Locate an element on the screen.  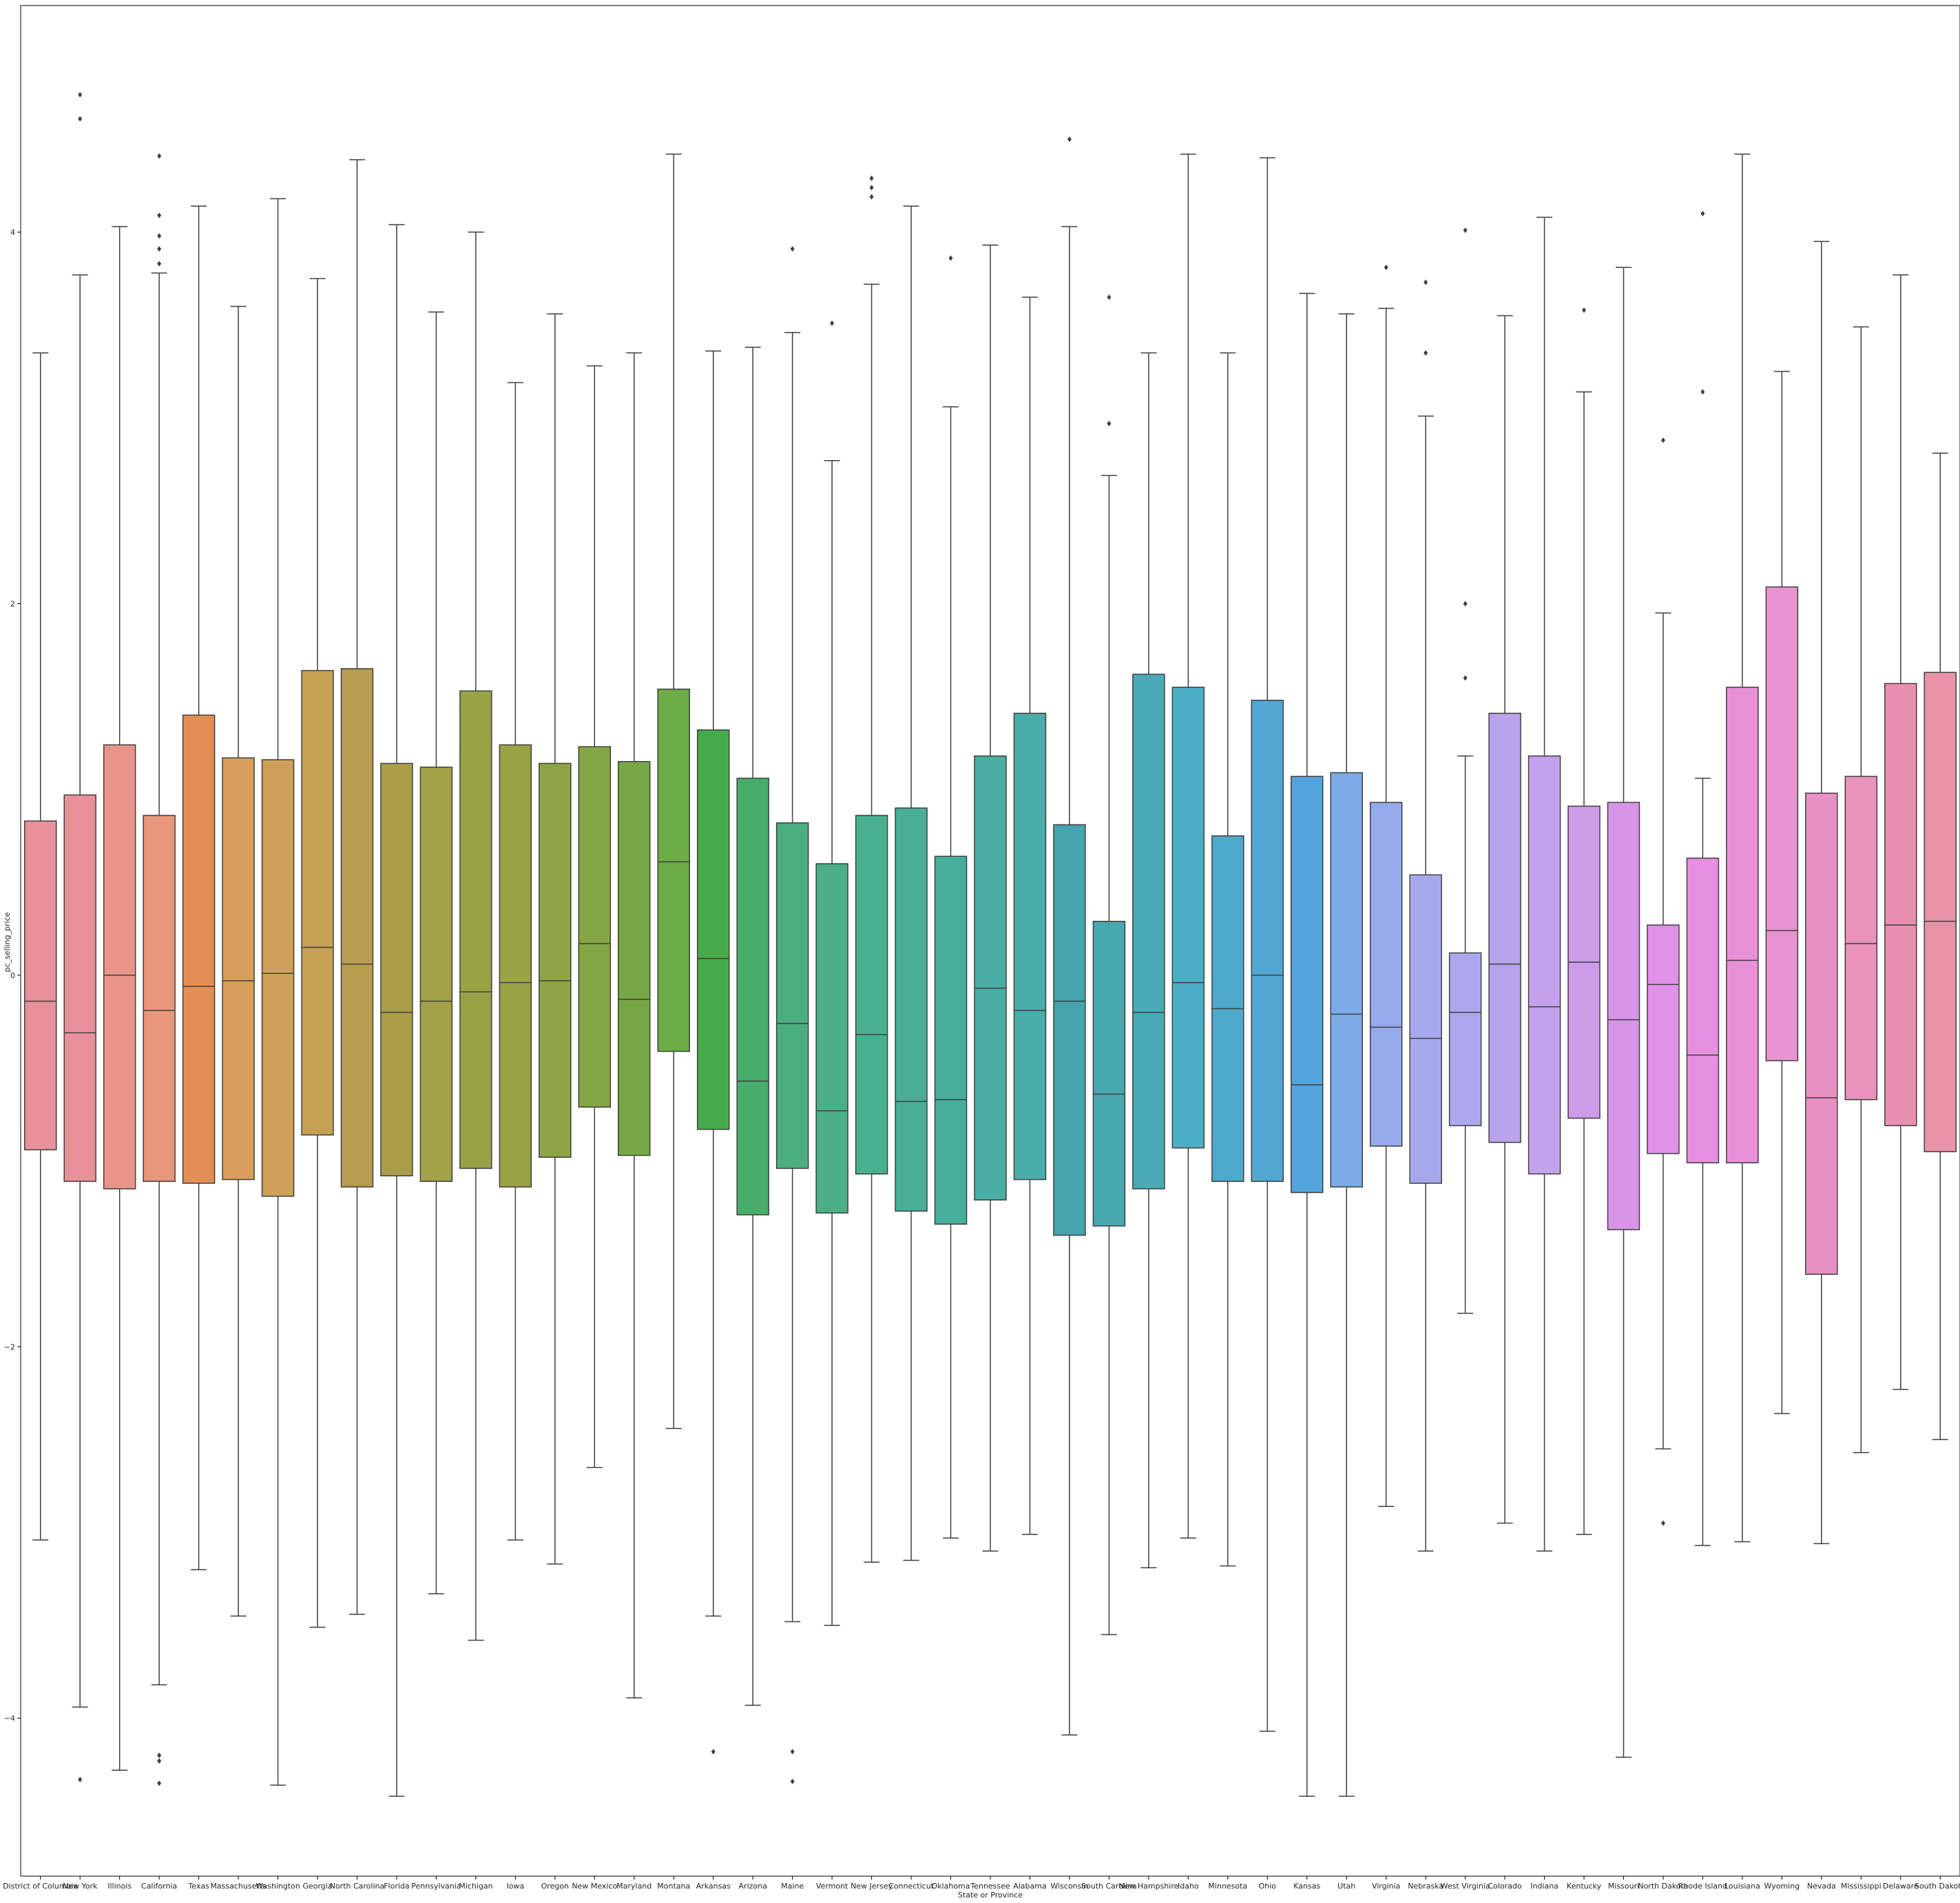
box-louisiana is located at coordinates (1742, 849).